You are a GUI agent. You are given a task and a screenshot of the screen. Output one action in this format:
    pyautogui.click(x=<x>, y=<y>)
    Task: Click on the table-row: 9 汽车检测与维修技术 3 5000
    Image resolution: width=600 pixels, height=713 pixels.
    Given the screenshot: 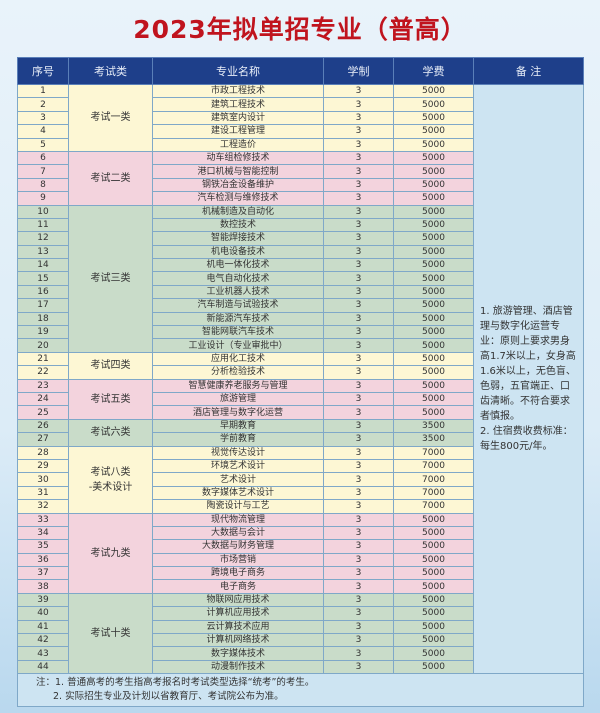 What is the action you would take?
    pyautogui.click(x=300, y=198)
    